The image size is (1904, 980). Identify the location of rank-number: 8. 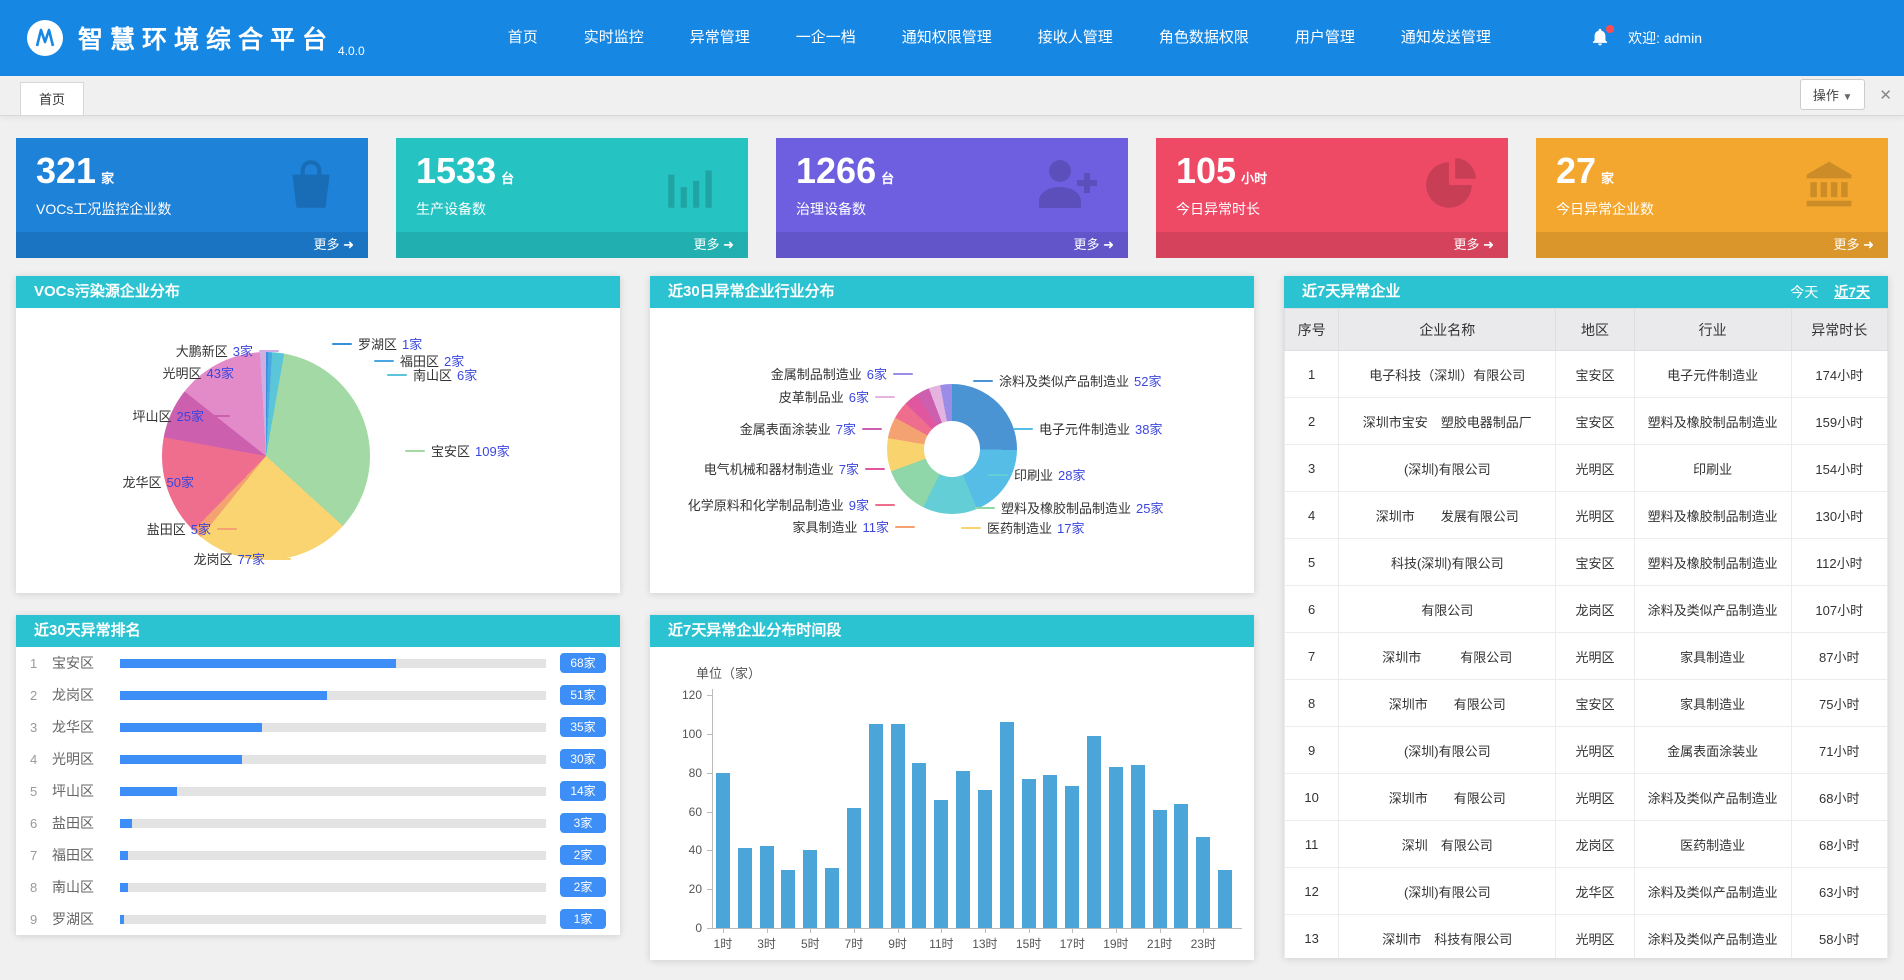
(34, 887).